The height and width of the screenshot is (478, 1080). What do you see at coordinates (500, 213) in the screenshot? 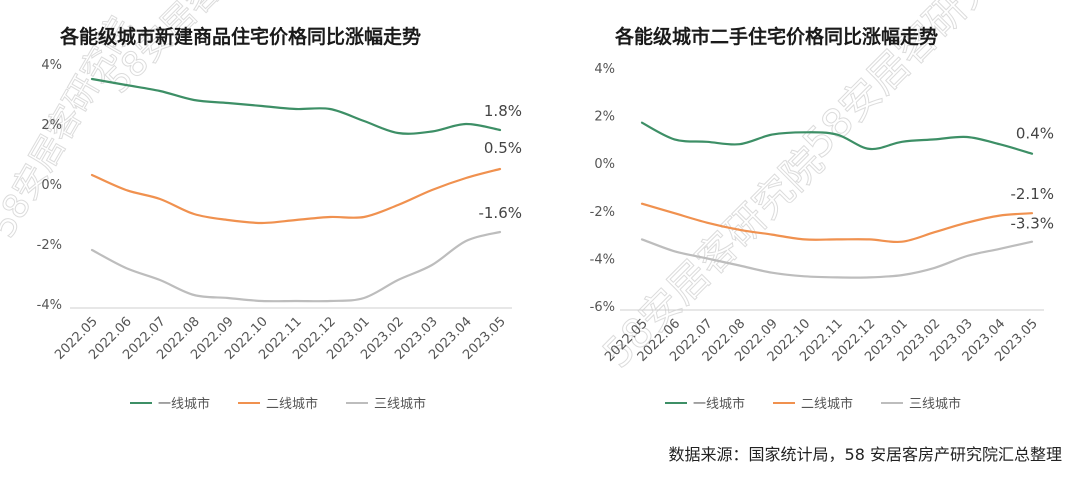
I see `data-label-tier3: -1.6%` at bounding box center [500, 213].